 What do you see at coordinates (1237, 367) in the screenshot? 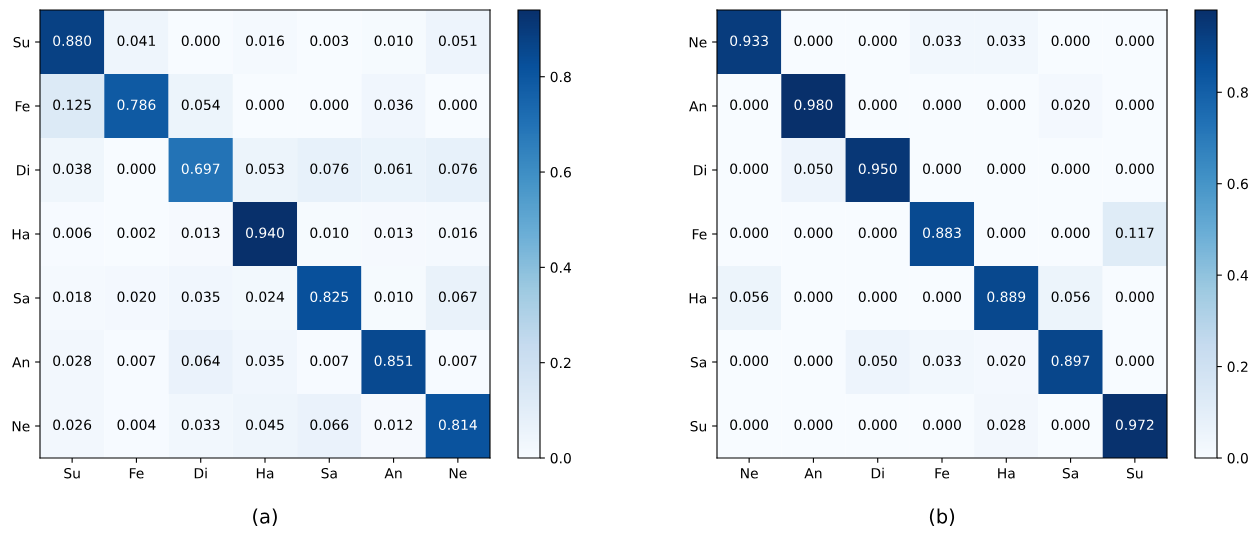
I see `color-bar-label: 0.2` at bounding box center [1237, 367].